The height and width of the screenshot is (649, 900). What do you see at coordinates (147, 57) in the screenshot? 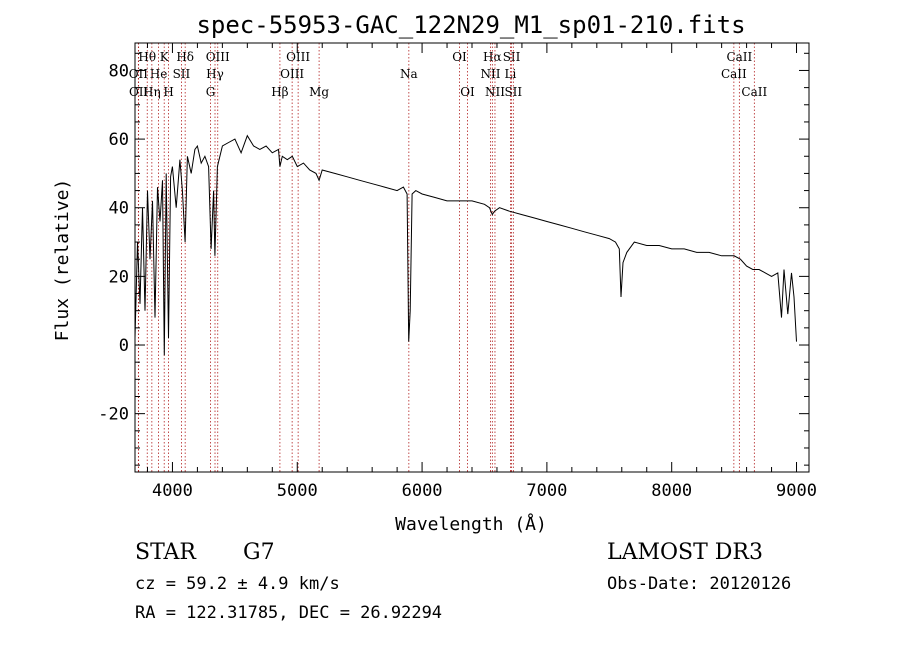
I see `line-label: Hθ` at bounding box center [147, 57].